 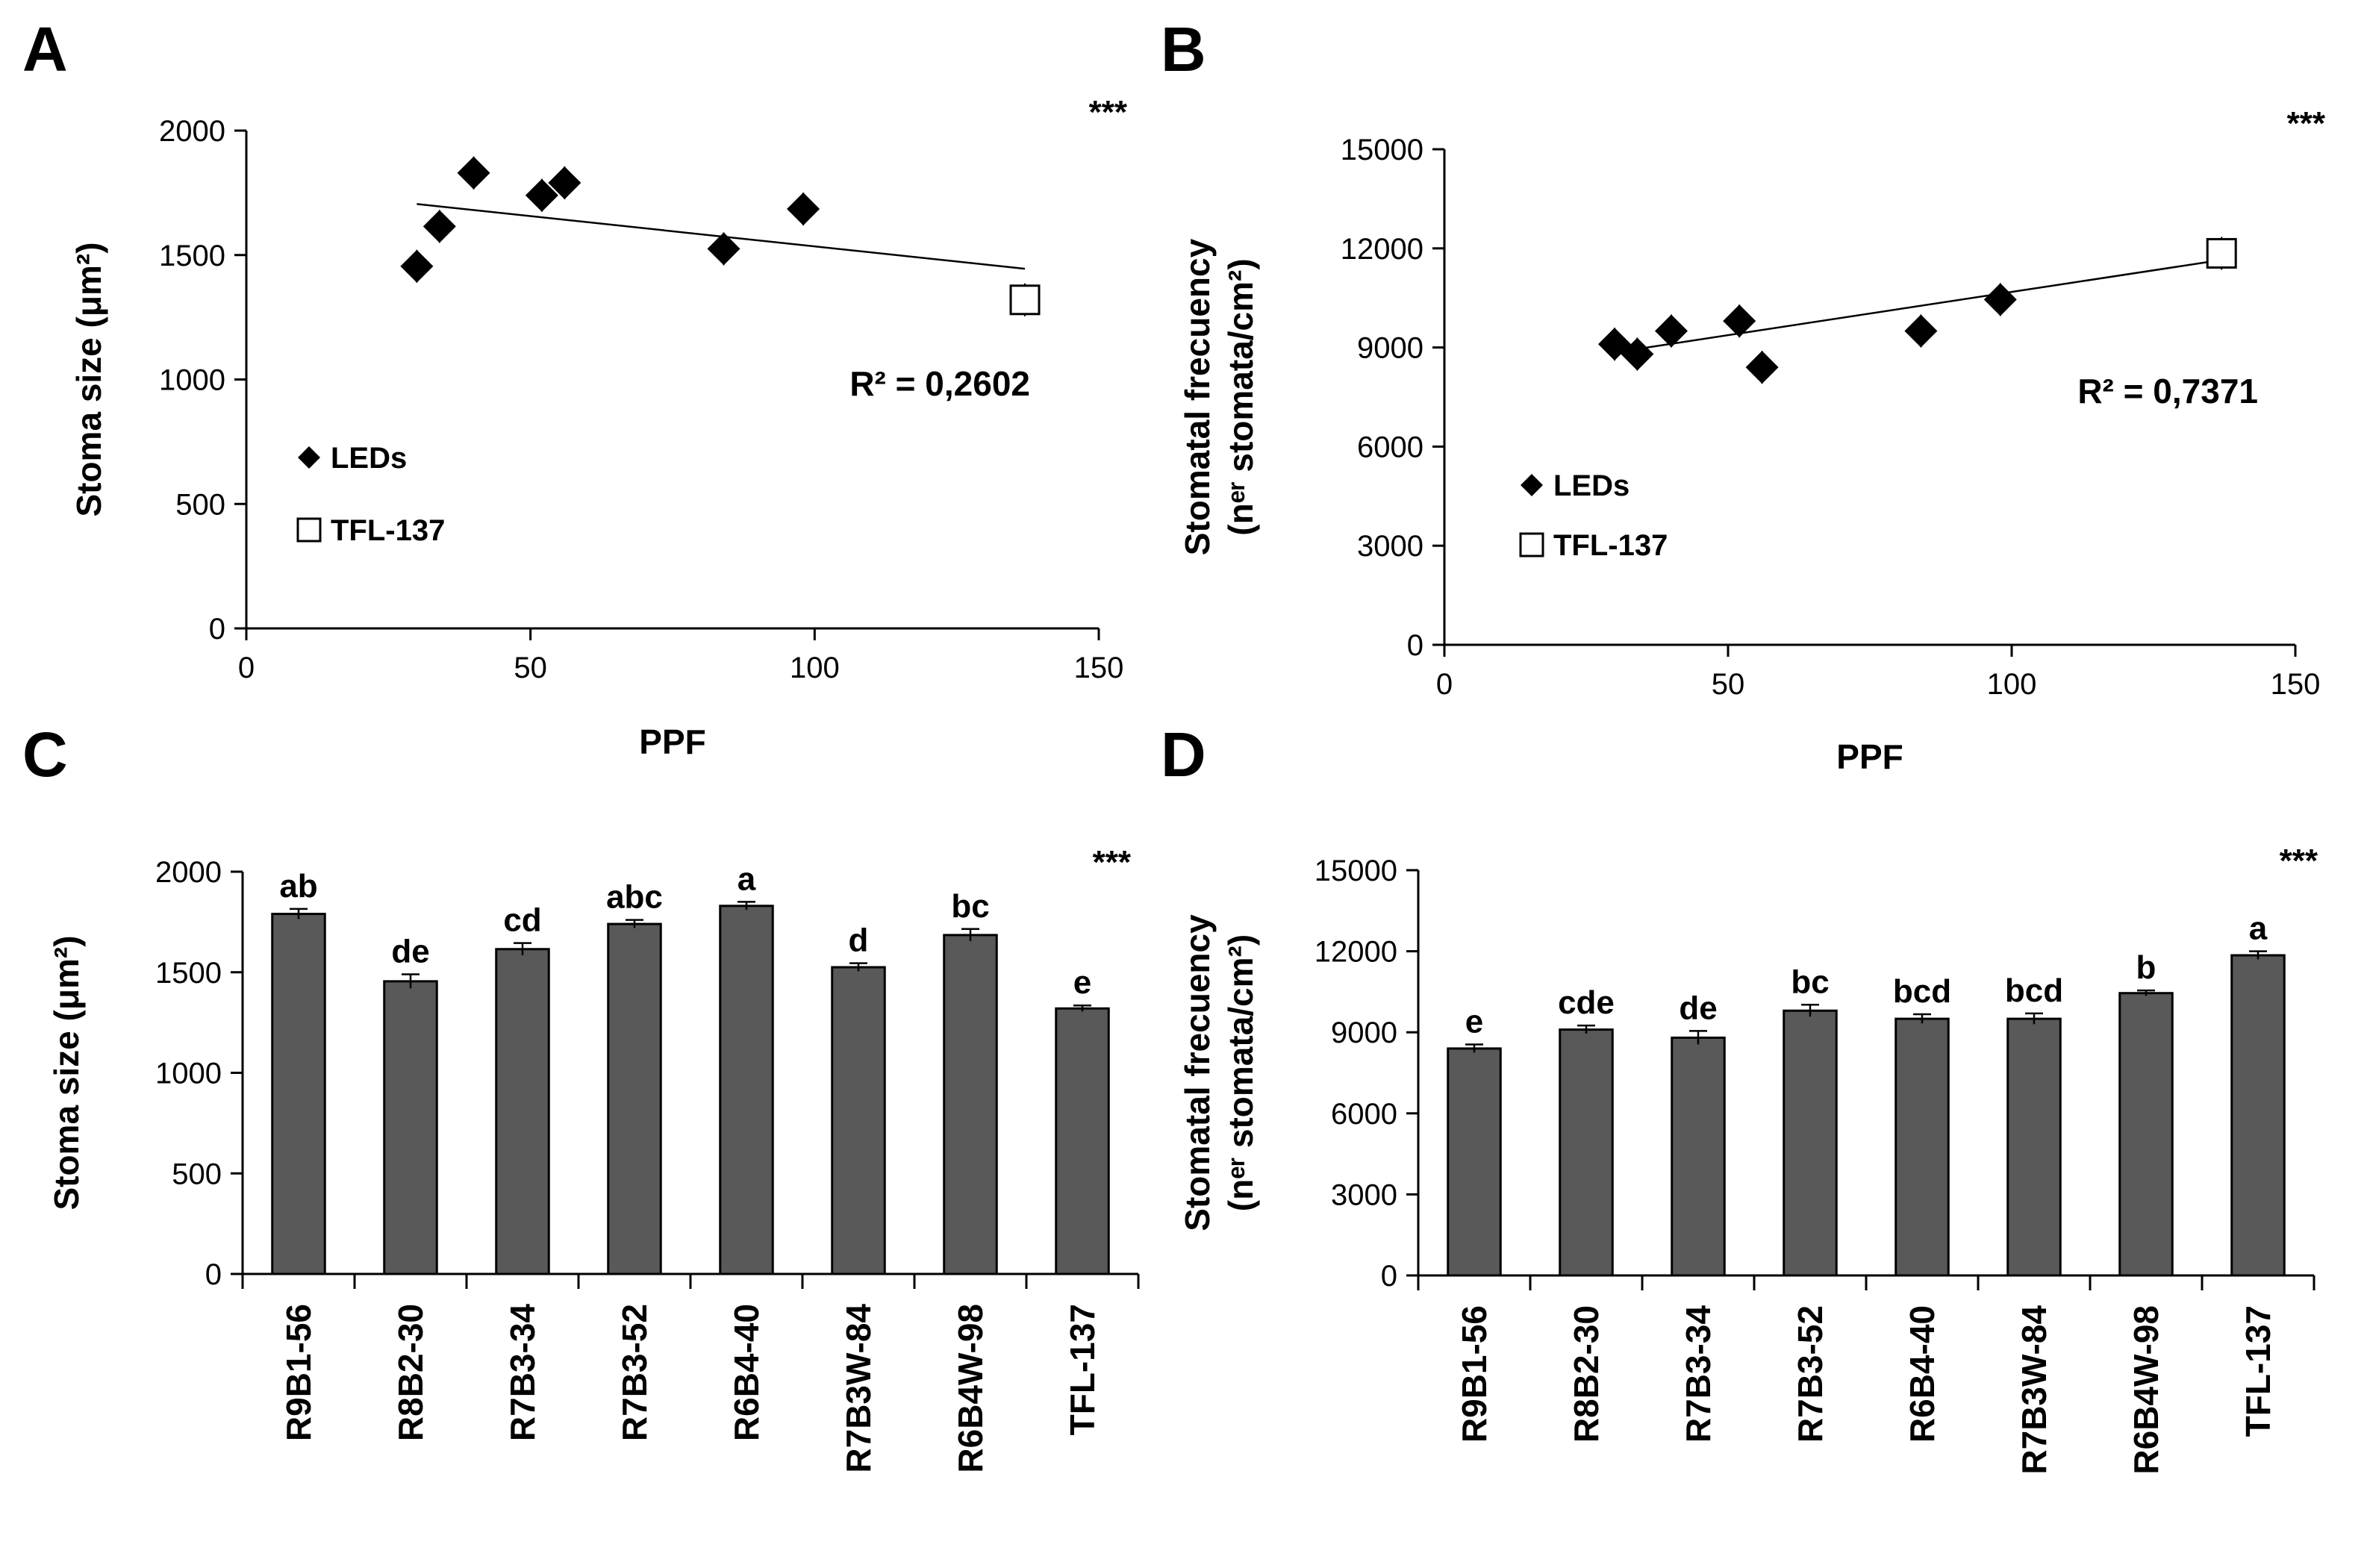 What do you see at coordinates (970, 1388) in the screenshot?
I see `category-label: R6B4W-98` at bounding box center [970, 1388].